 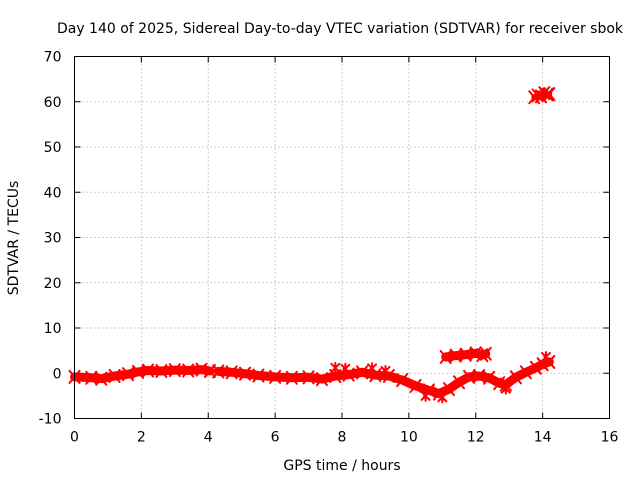 What do you see at coordinates (53, 239) in the screenshot?
I see `y-tick-label: 30` at bounding box center [53, 239].